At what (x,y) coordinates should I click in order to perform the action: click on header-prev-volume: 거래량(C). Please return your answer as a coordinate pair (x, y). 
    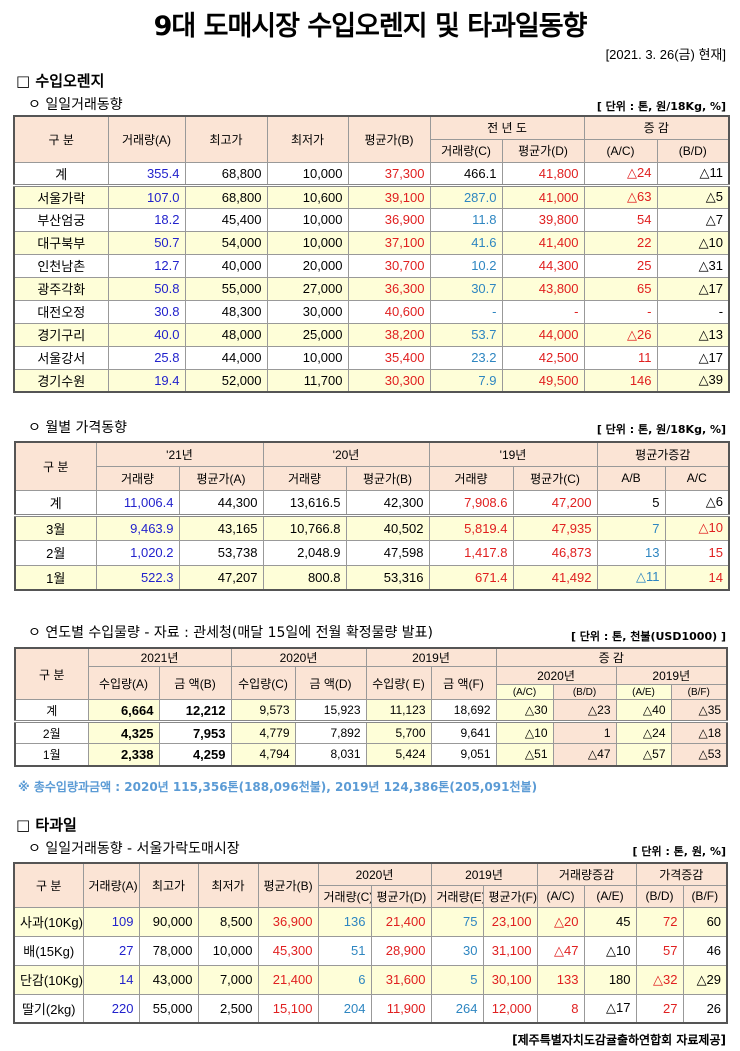
    Looking at the image, I should click on (466, 150).